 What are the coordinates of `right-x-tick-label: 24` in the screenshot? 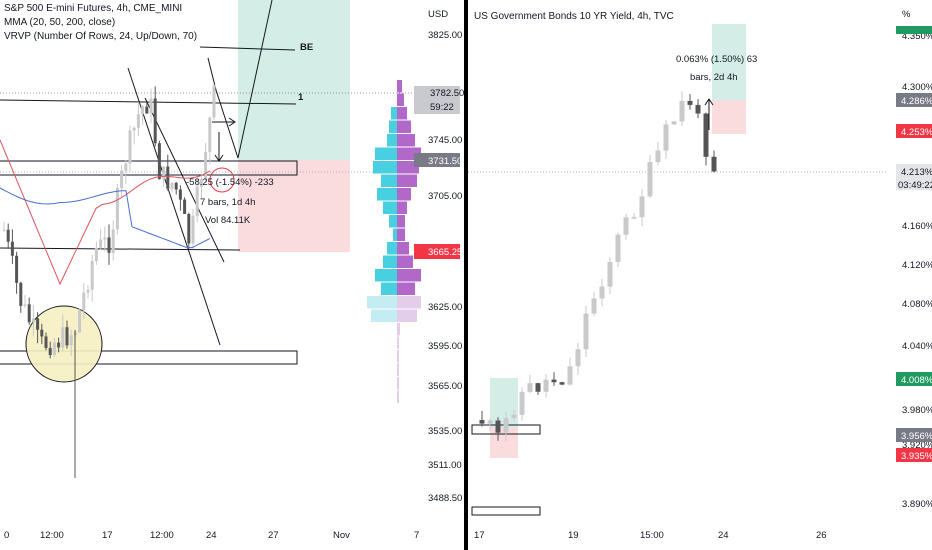 It's located at (723, 535).